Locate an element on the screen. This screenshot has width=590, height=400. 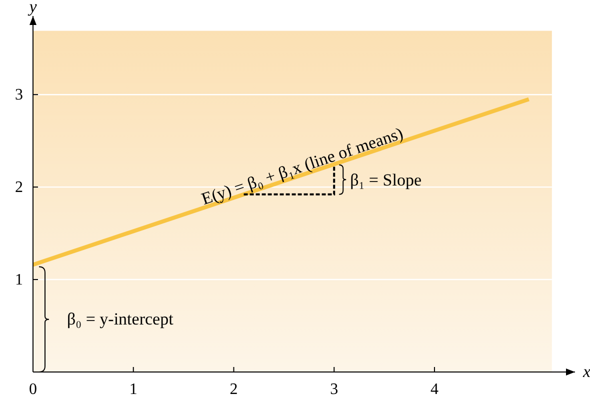
annotation: β₀ = y-intercept is located at coordinates (120, 318).